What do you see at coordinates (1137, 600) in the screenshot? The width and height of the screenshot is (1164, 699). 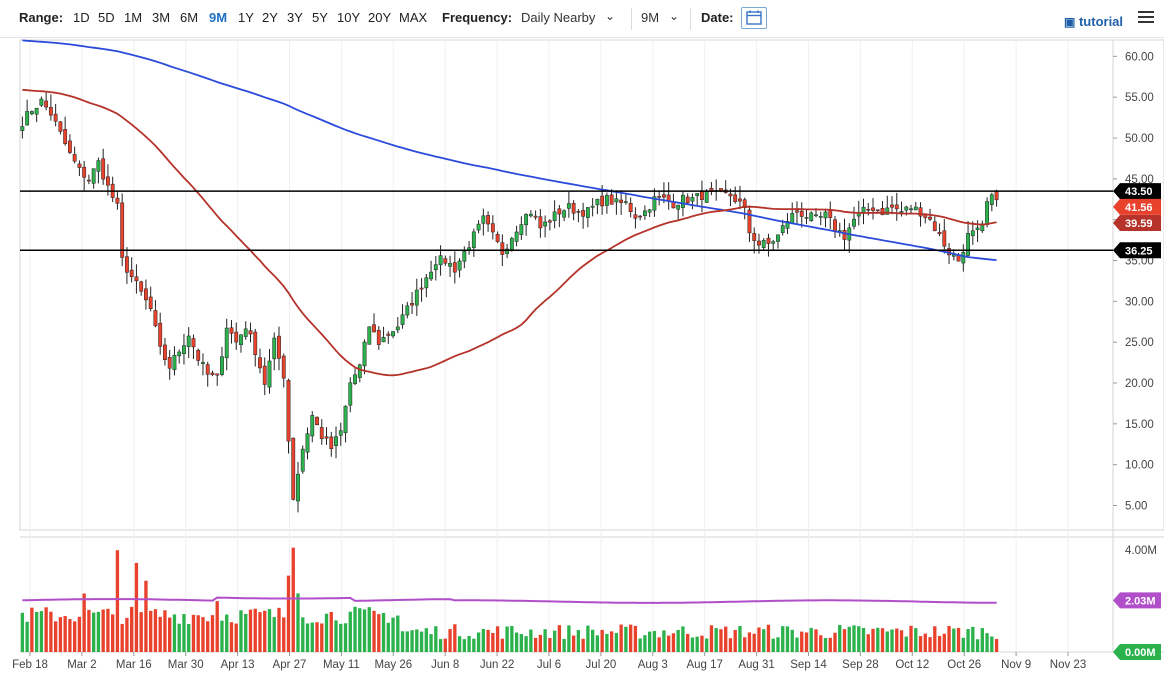 I see `volume-level-label-shape` at bounding box center [1137, 600].